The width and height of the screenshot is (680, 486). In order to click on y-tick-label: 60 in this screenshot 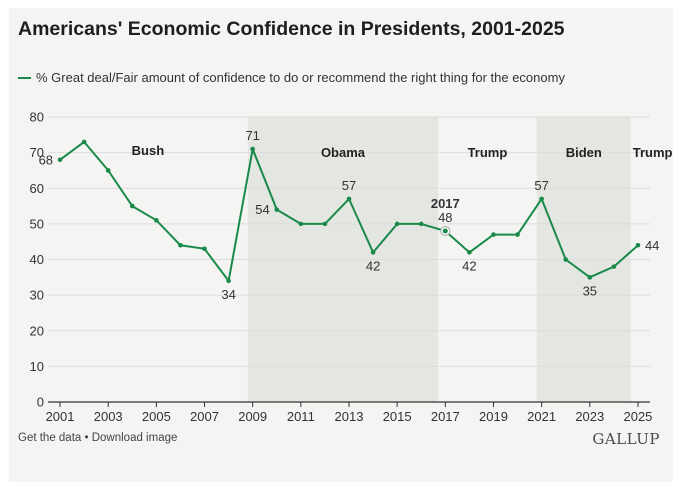, I will do `click(37, 188)`.